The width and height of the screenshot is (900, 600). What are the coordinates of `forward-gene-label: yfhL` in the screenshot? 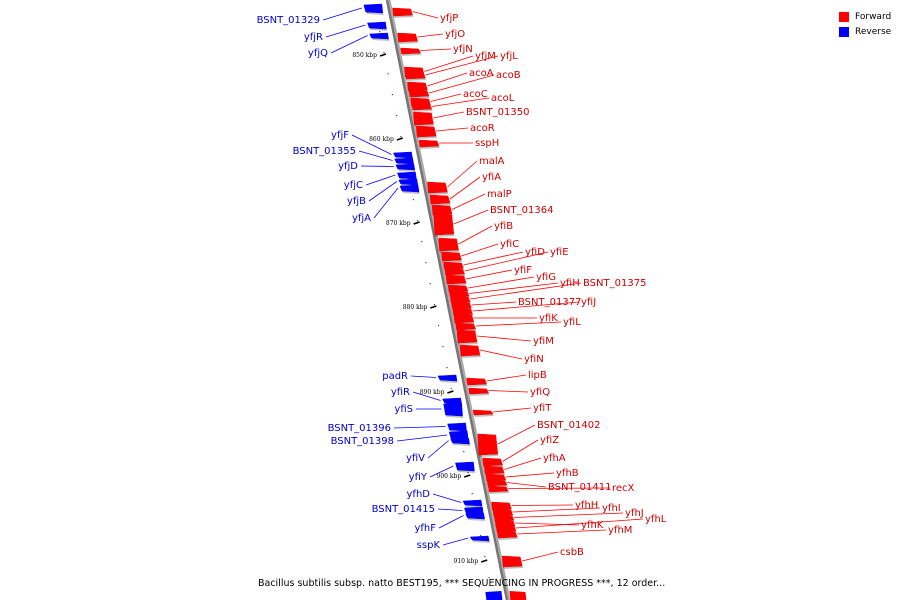 It's located at (656, 519).